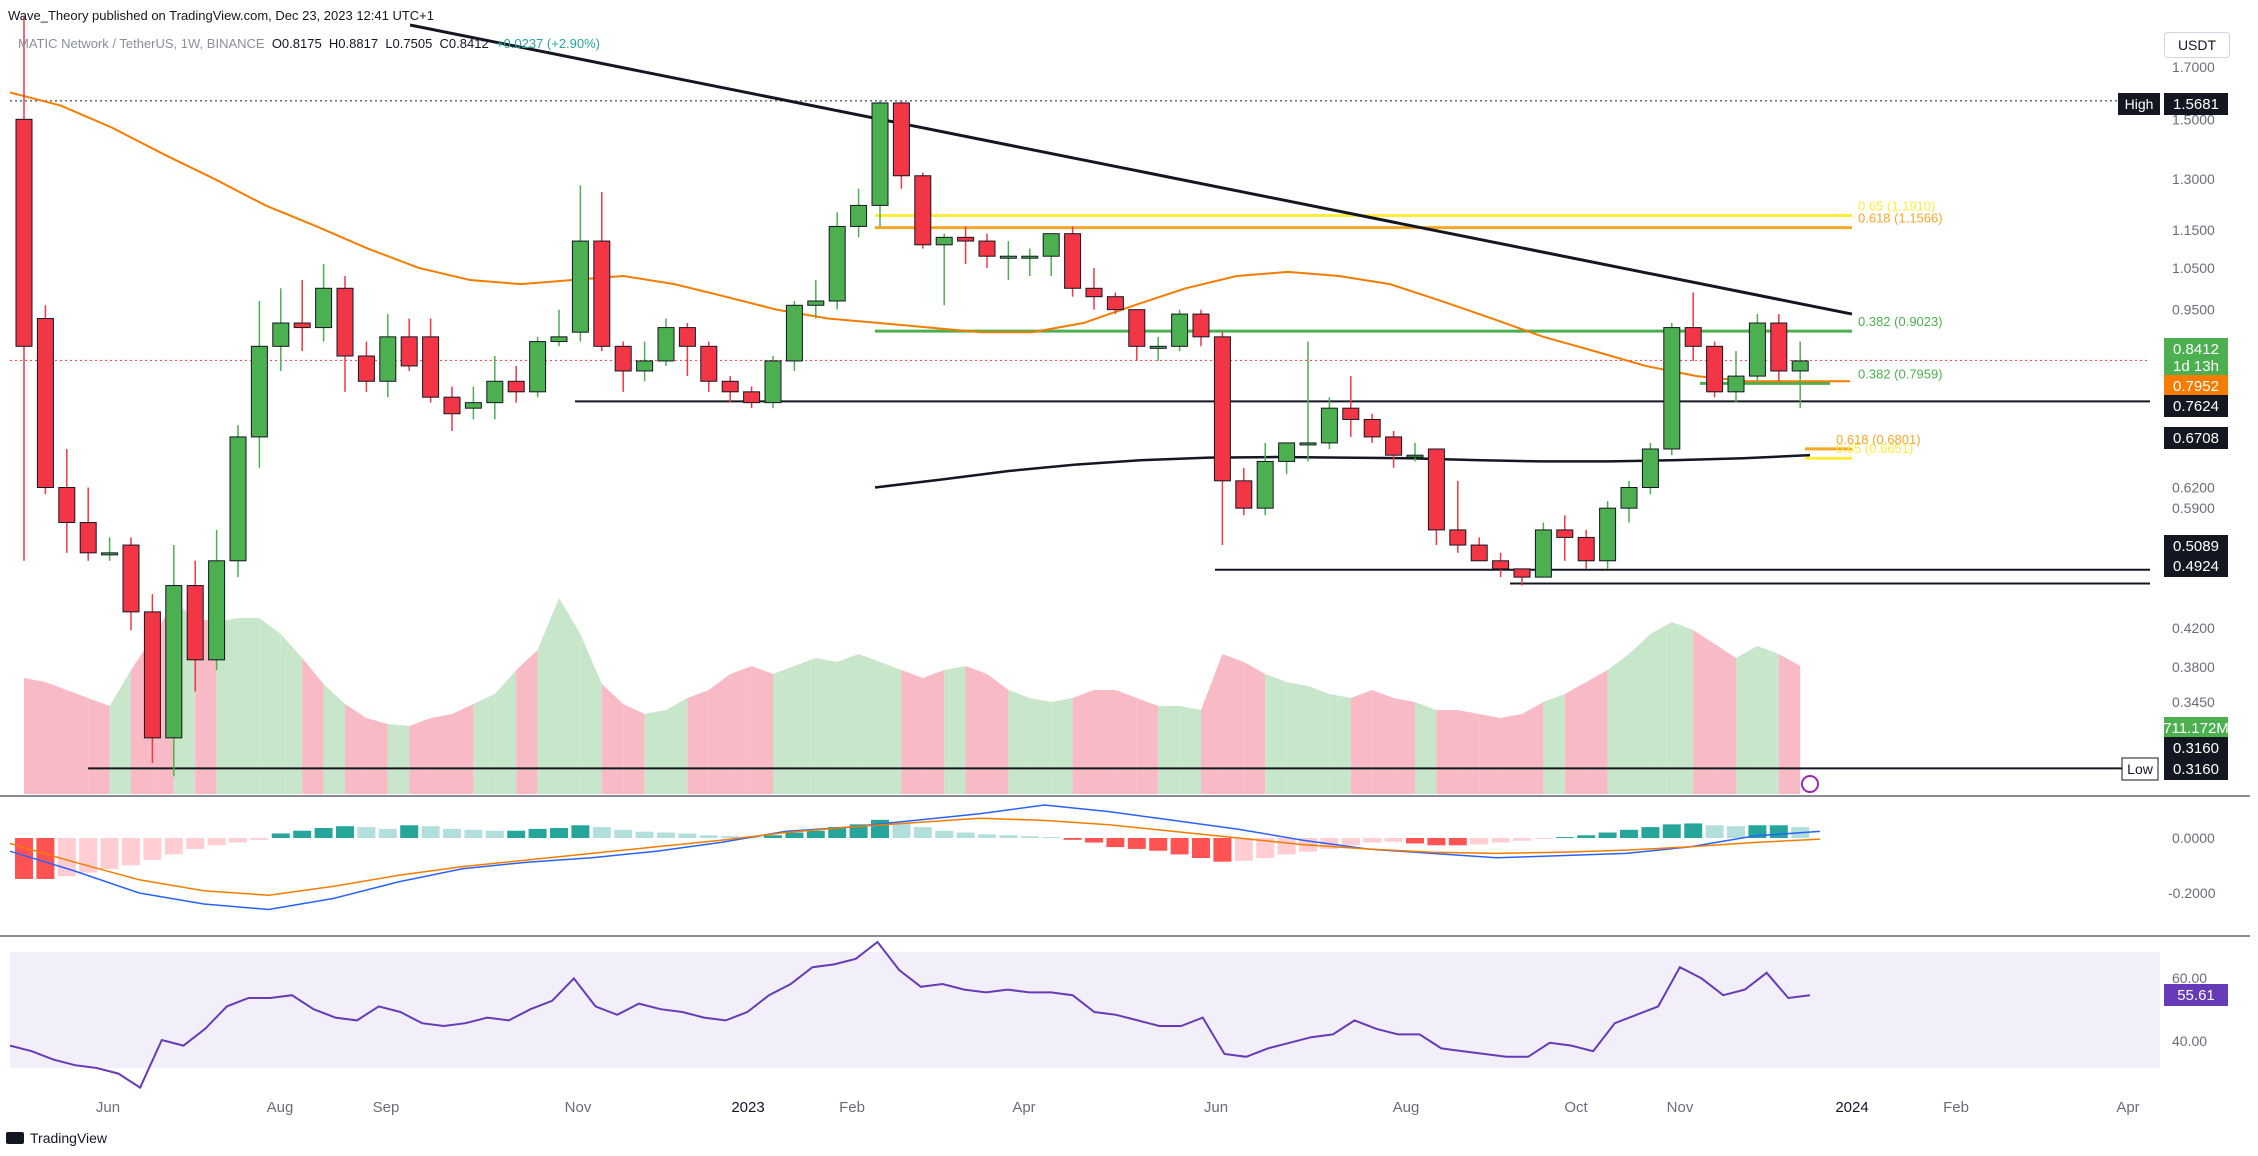 The height and width of the screenshot is (1156, 2258). I want to click on badge-ema200-bg, so click(2196, 438).